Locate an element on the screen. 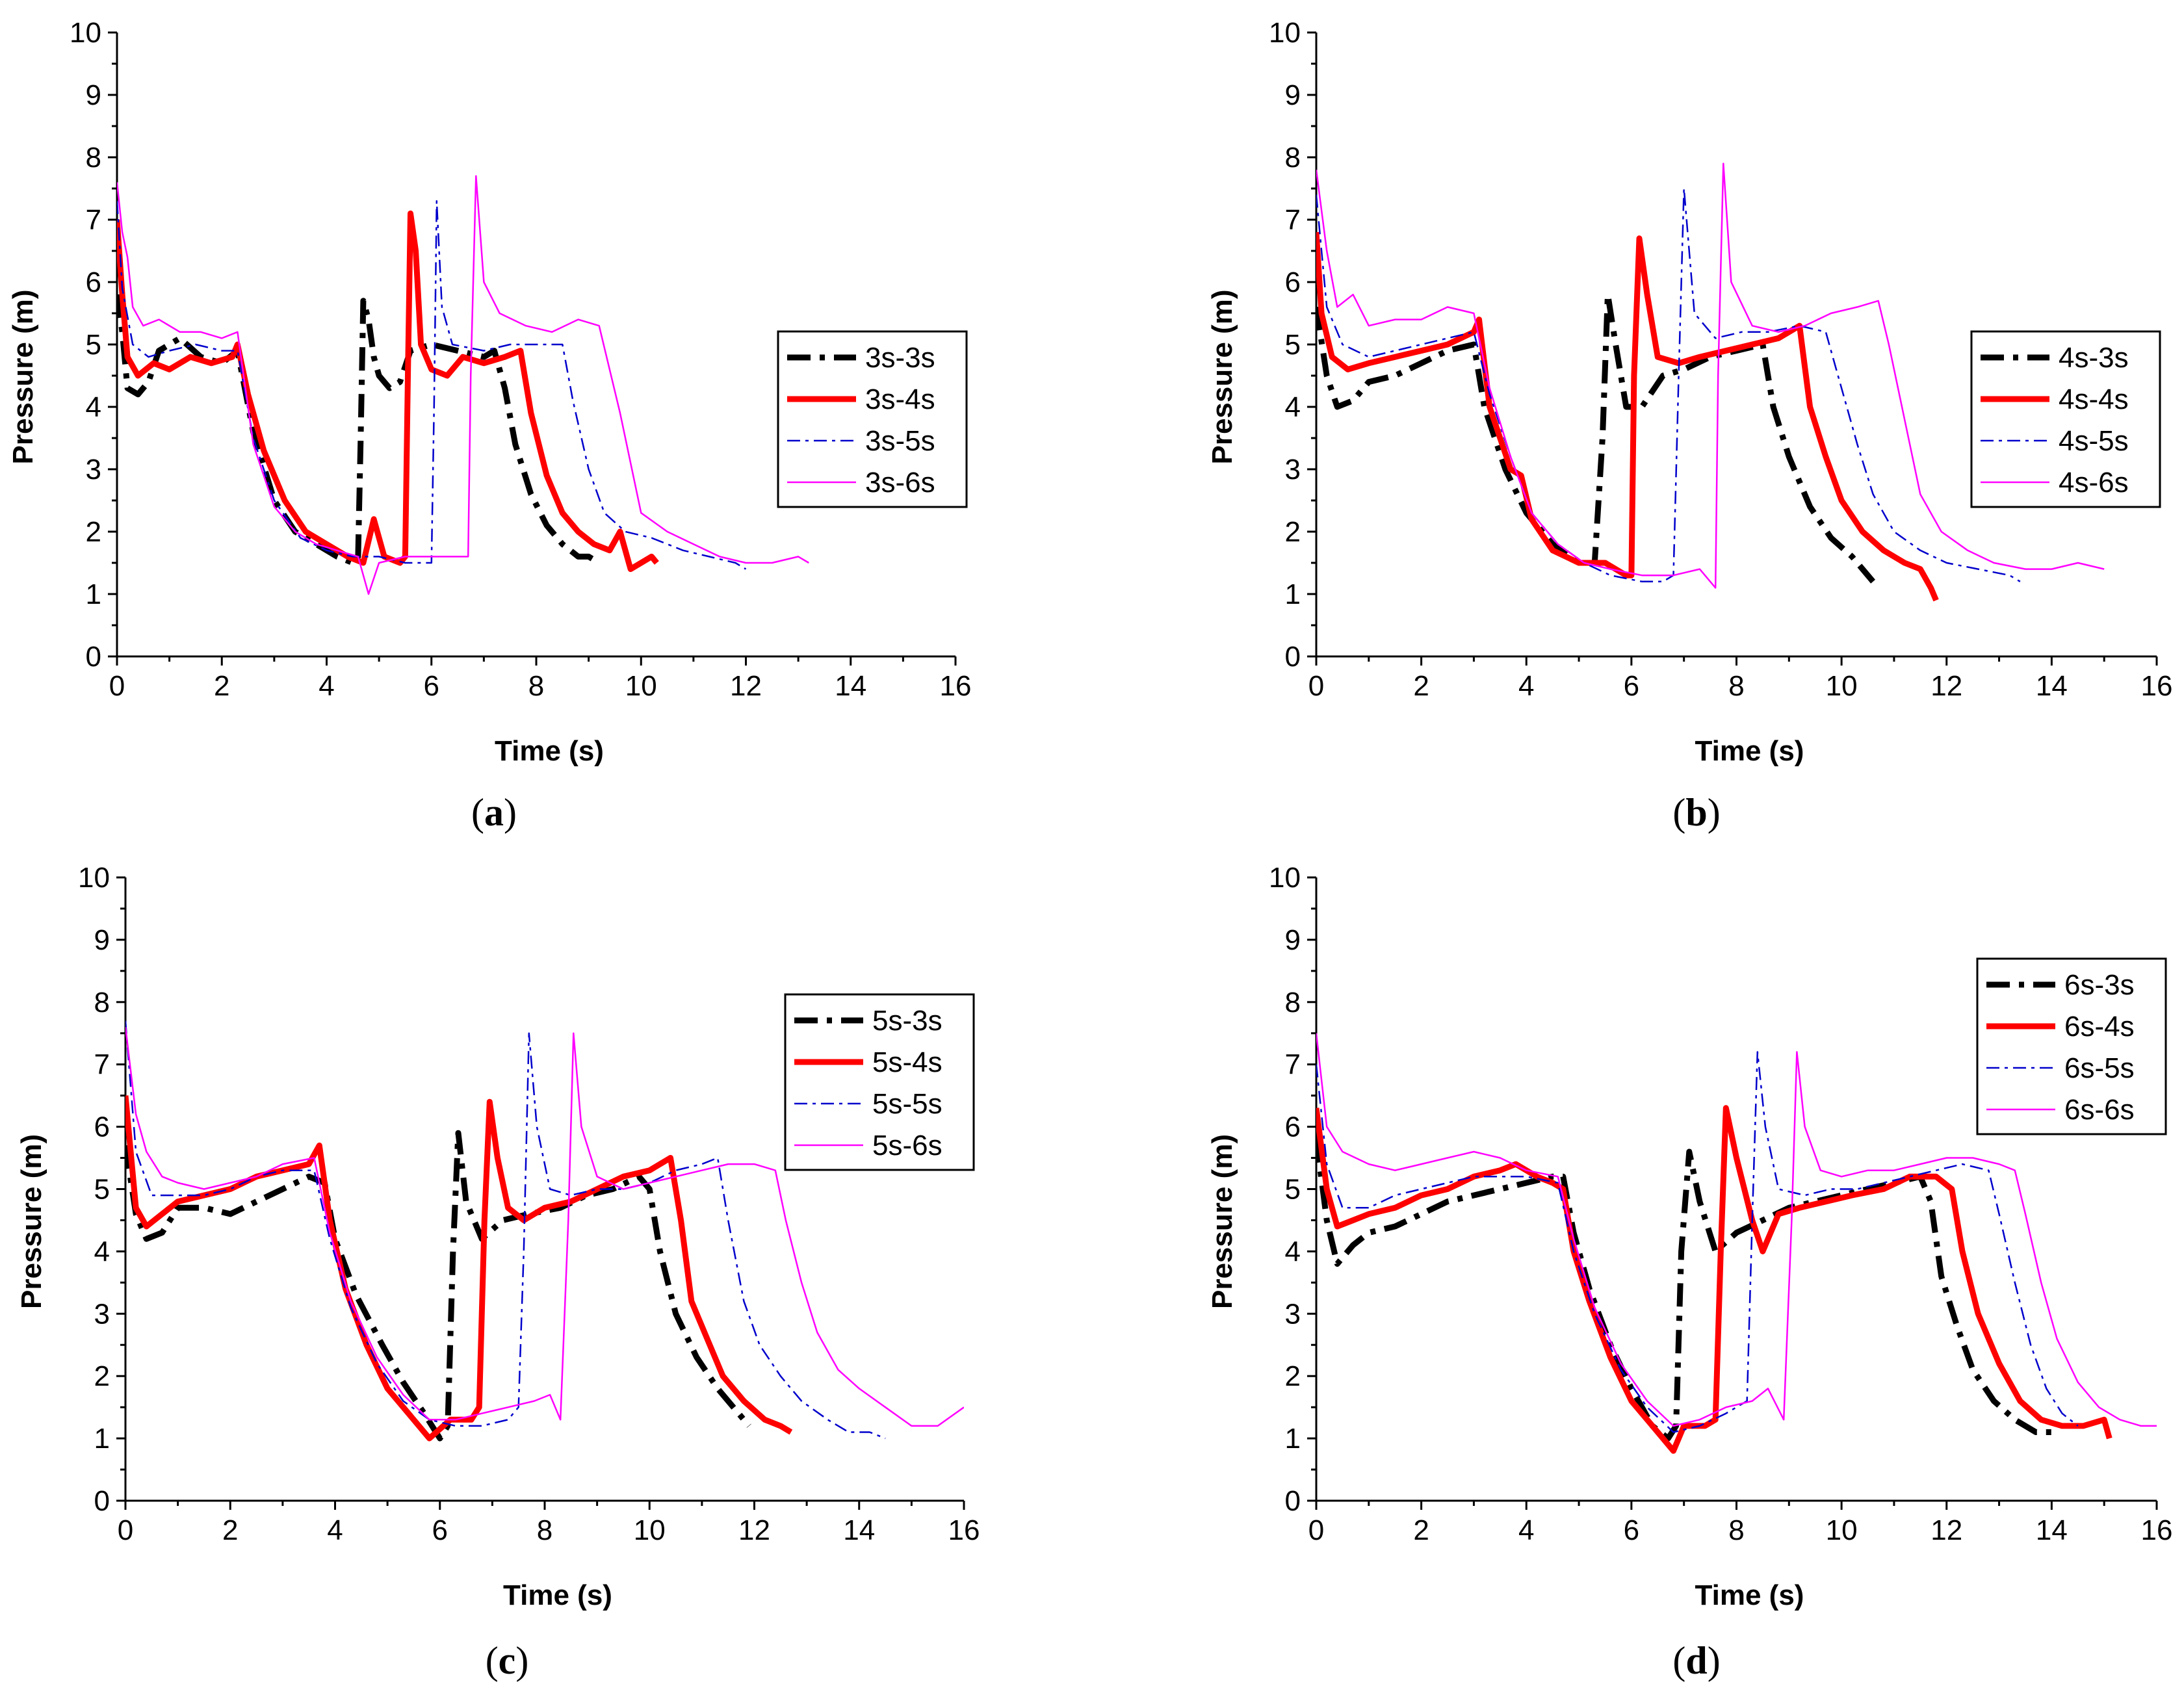 The image size is (2184, 1697). legend-label: 3s-3s is located at coordinates (900, 358).